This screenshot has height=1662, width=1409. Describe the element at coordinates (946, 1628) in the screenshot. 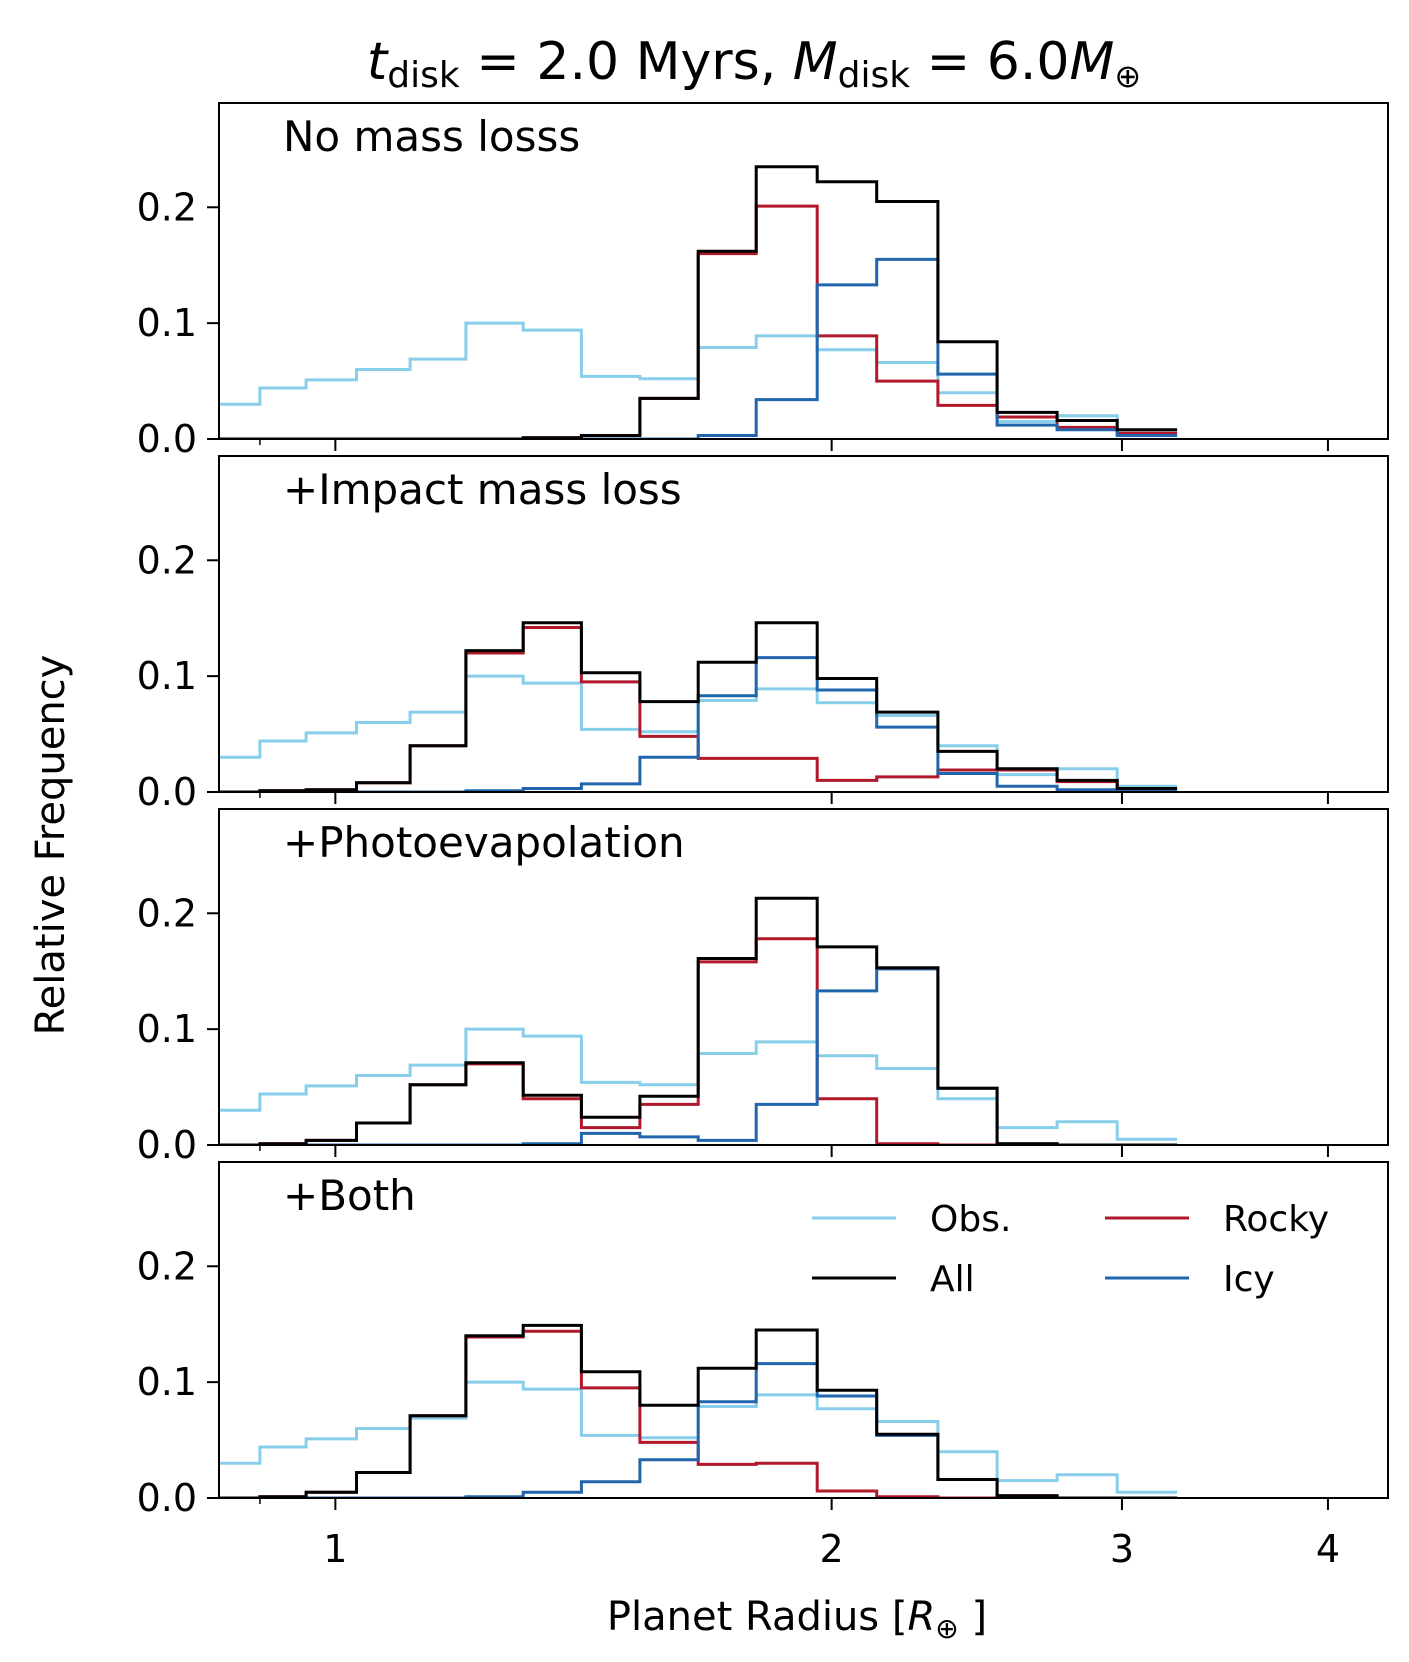

I see `x-title-sub: ⊕` at that location.